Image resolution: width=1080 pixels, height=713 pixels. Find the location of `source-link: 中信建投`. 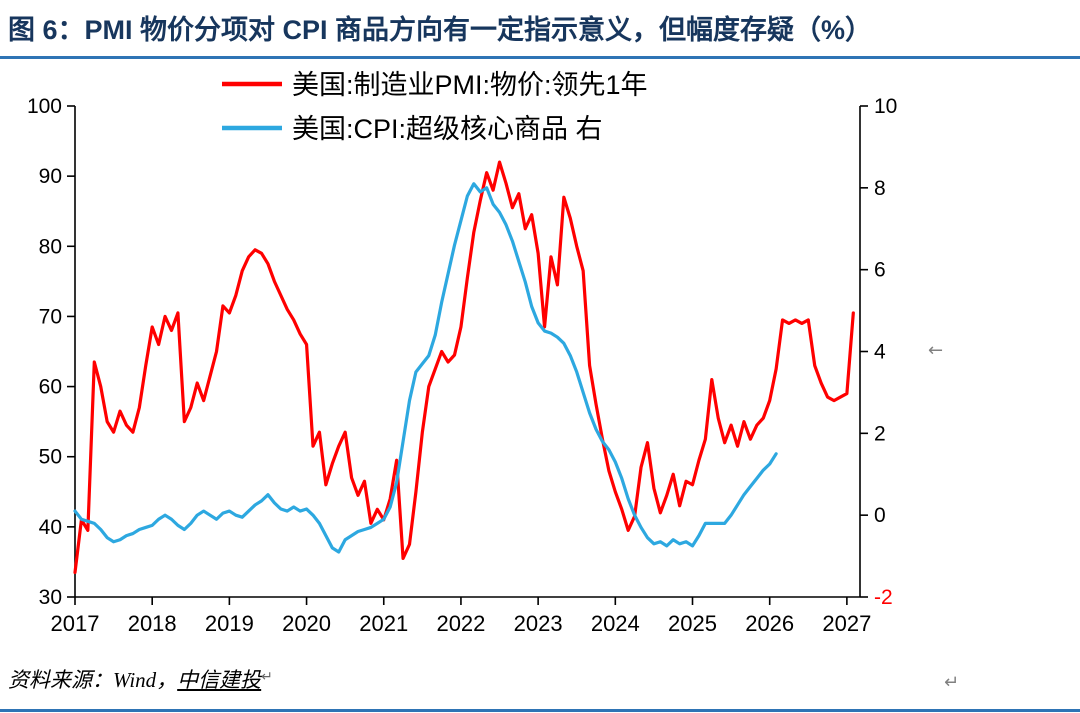

source-link: 中信建投 is located at coordinates (219, 680).